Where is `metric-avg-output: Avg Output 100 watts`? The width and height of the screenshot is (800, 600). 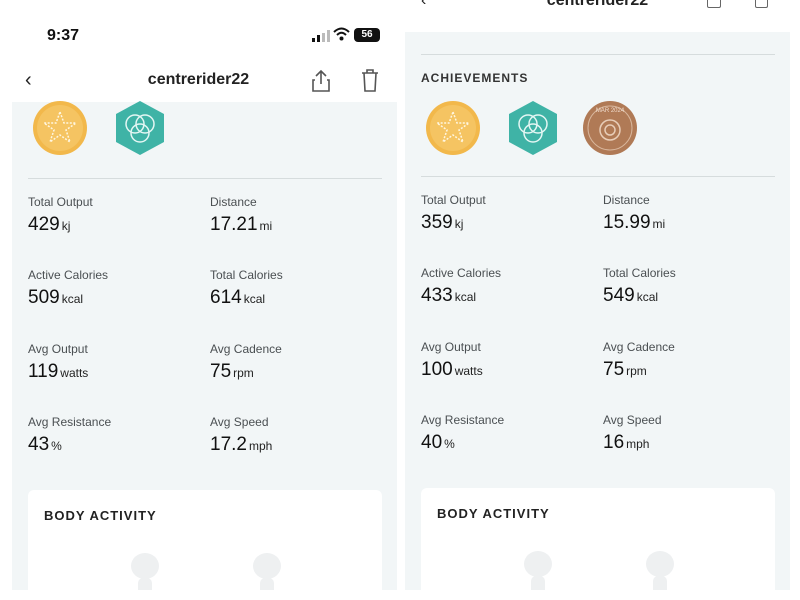
metric-avg-output: Avg Output 100 watts is located at coordinates (511, 370).